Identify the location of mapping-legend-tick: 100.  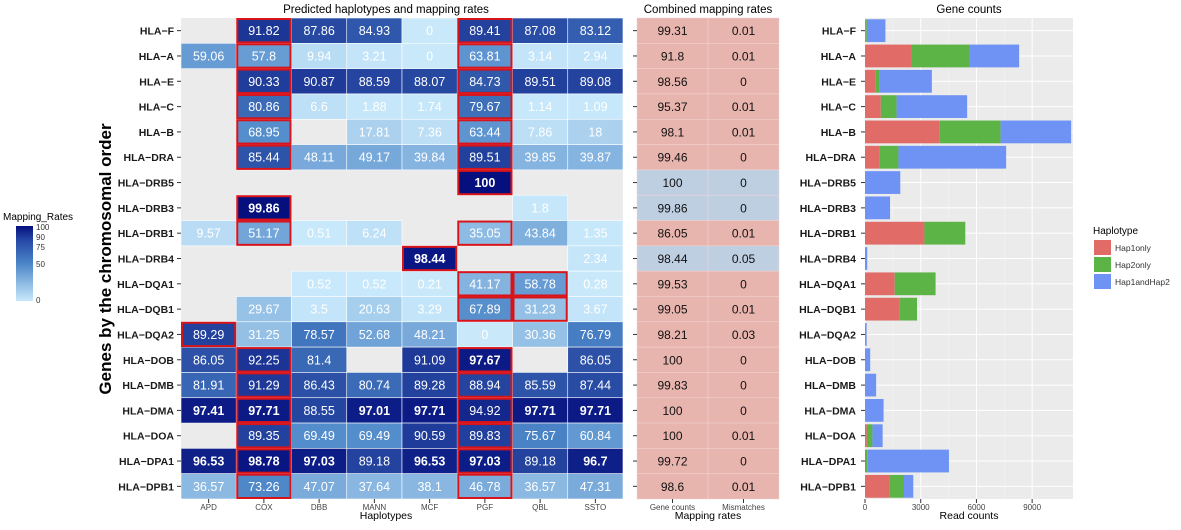
(43, 227).